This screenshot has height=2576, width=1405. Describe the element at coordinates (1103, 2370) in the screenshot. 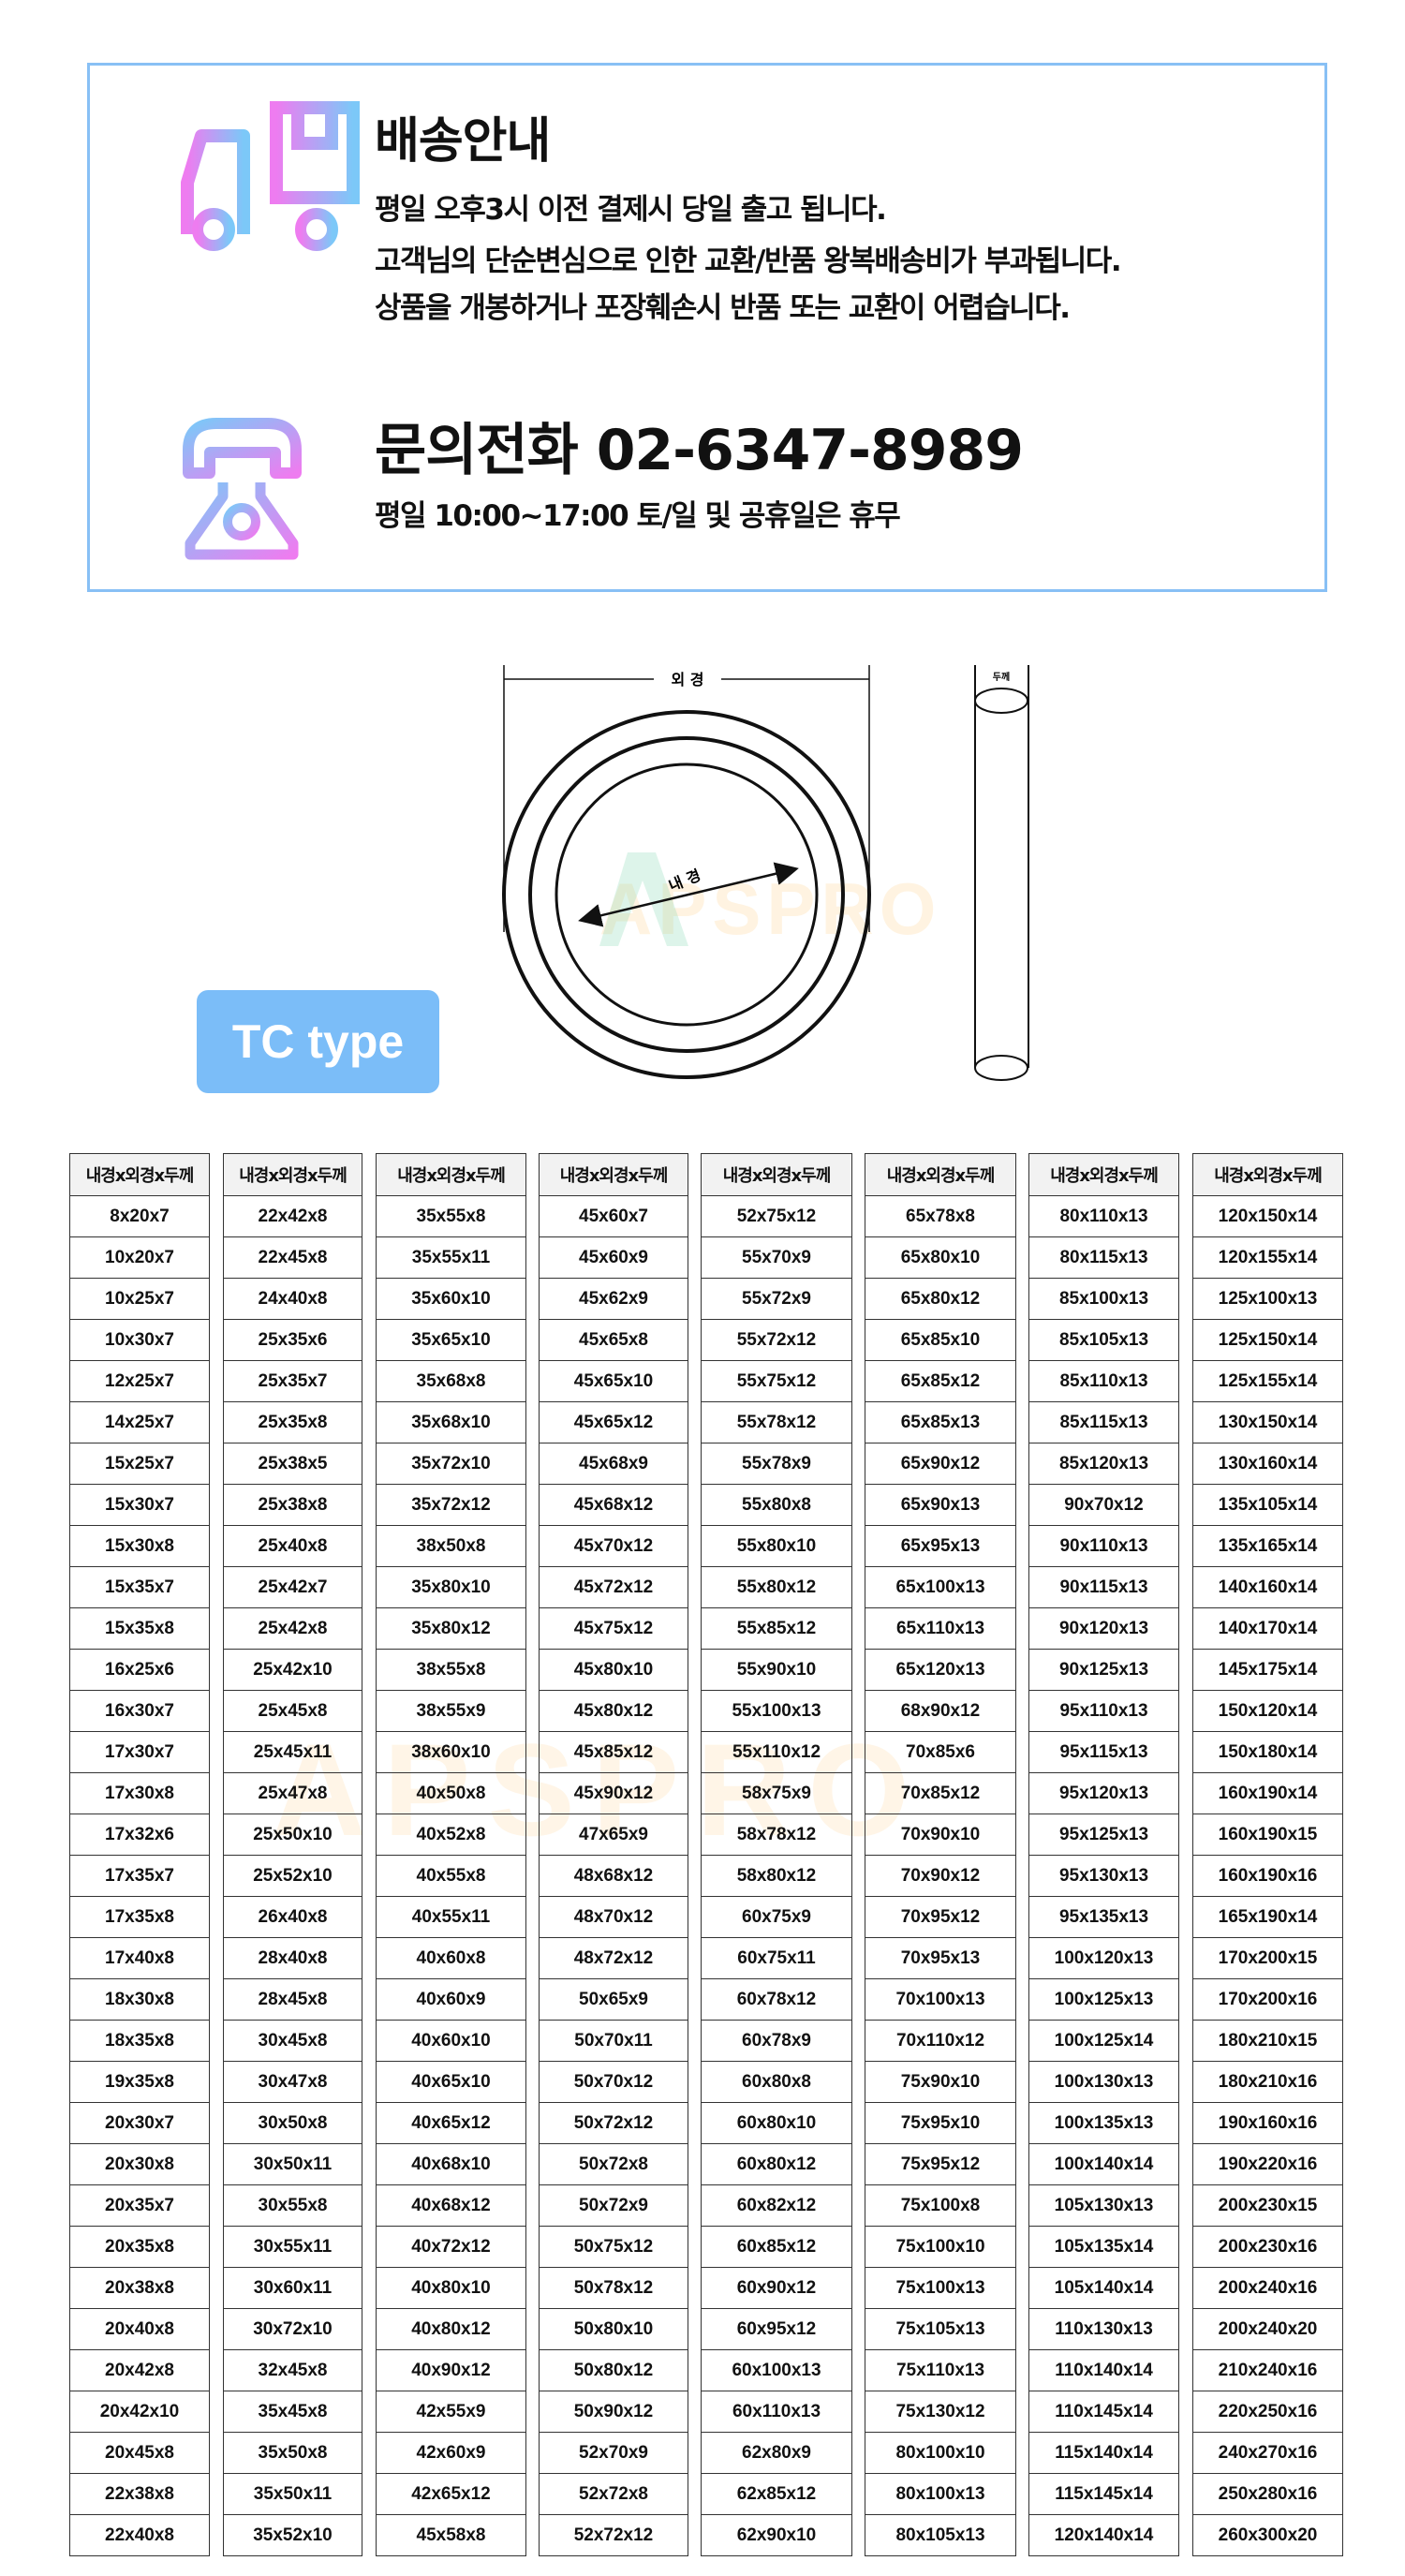

I see `size-cell: 110x140x14` at that location.